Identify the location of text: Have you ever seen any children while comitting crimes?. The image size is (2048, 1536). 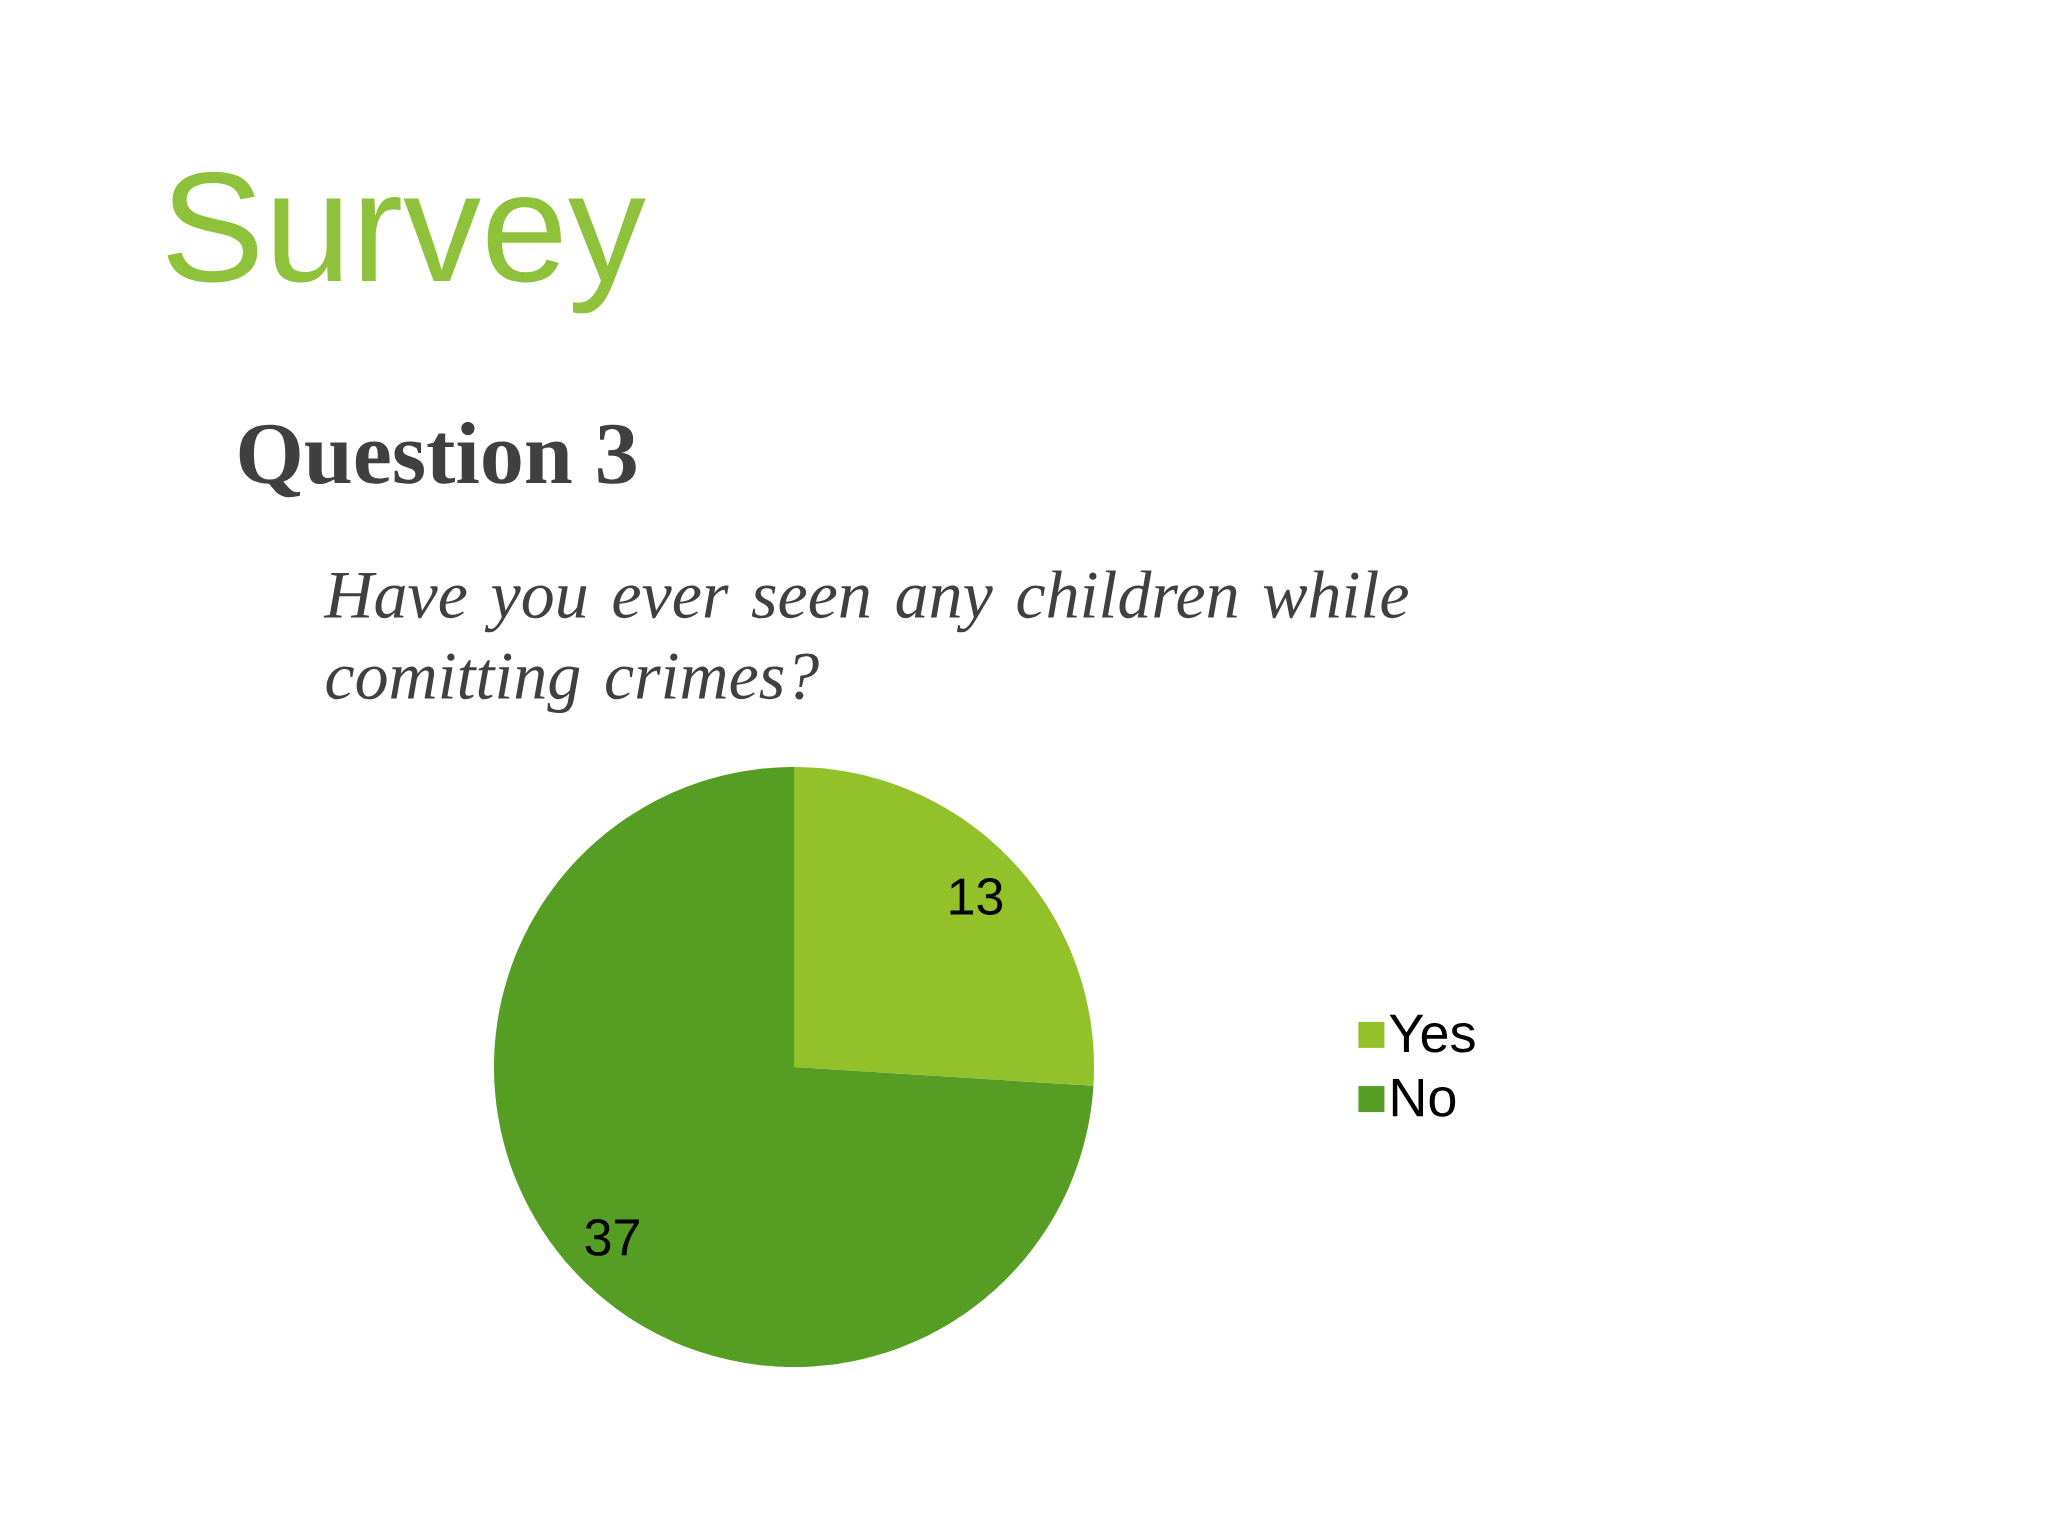
(866, 642).